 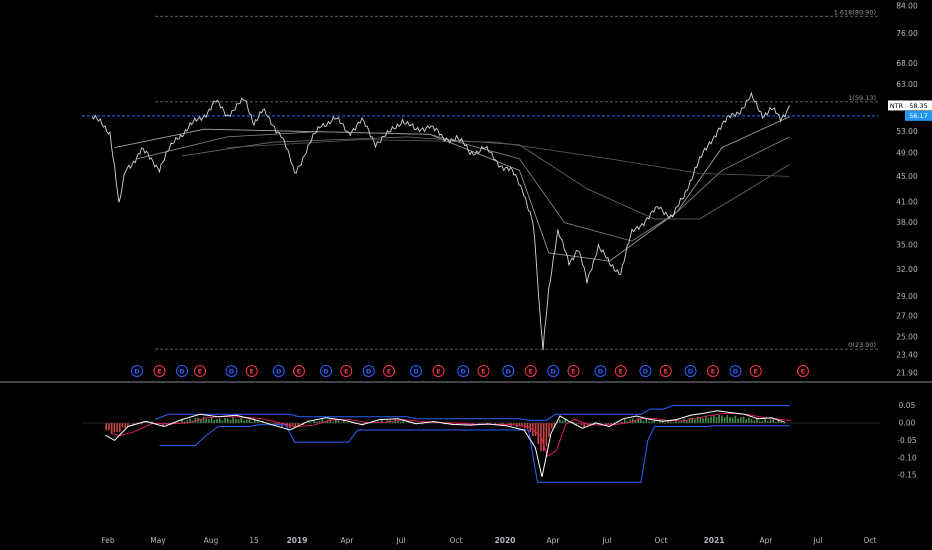 I want to click on event-marker-label: E, so click(x=573, y=371).